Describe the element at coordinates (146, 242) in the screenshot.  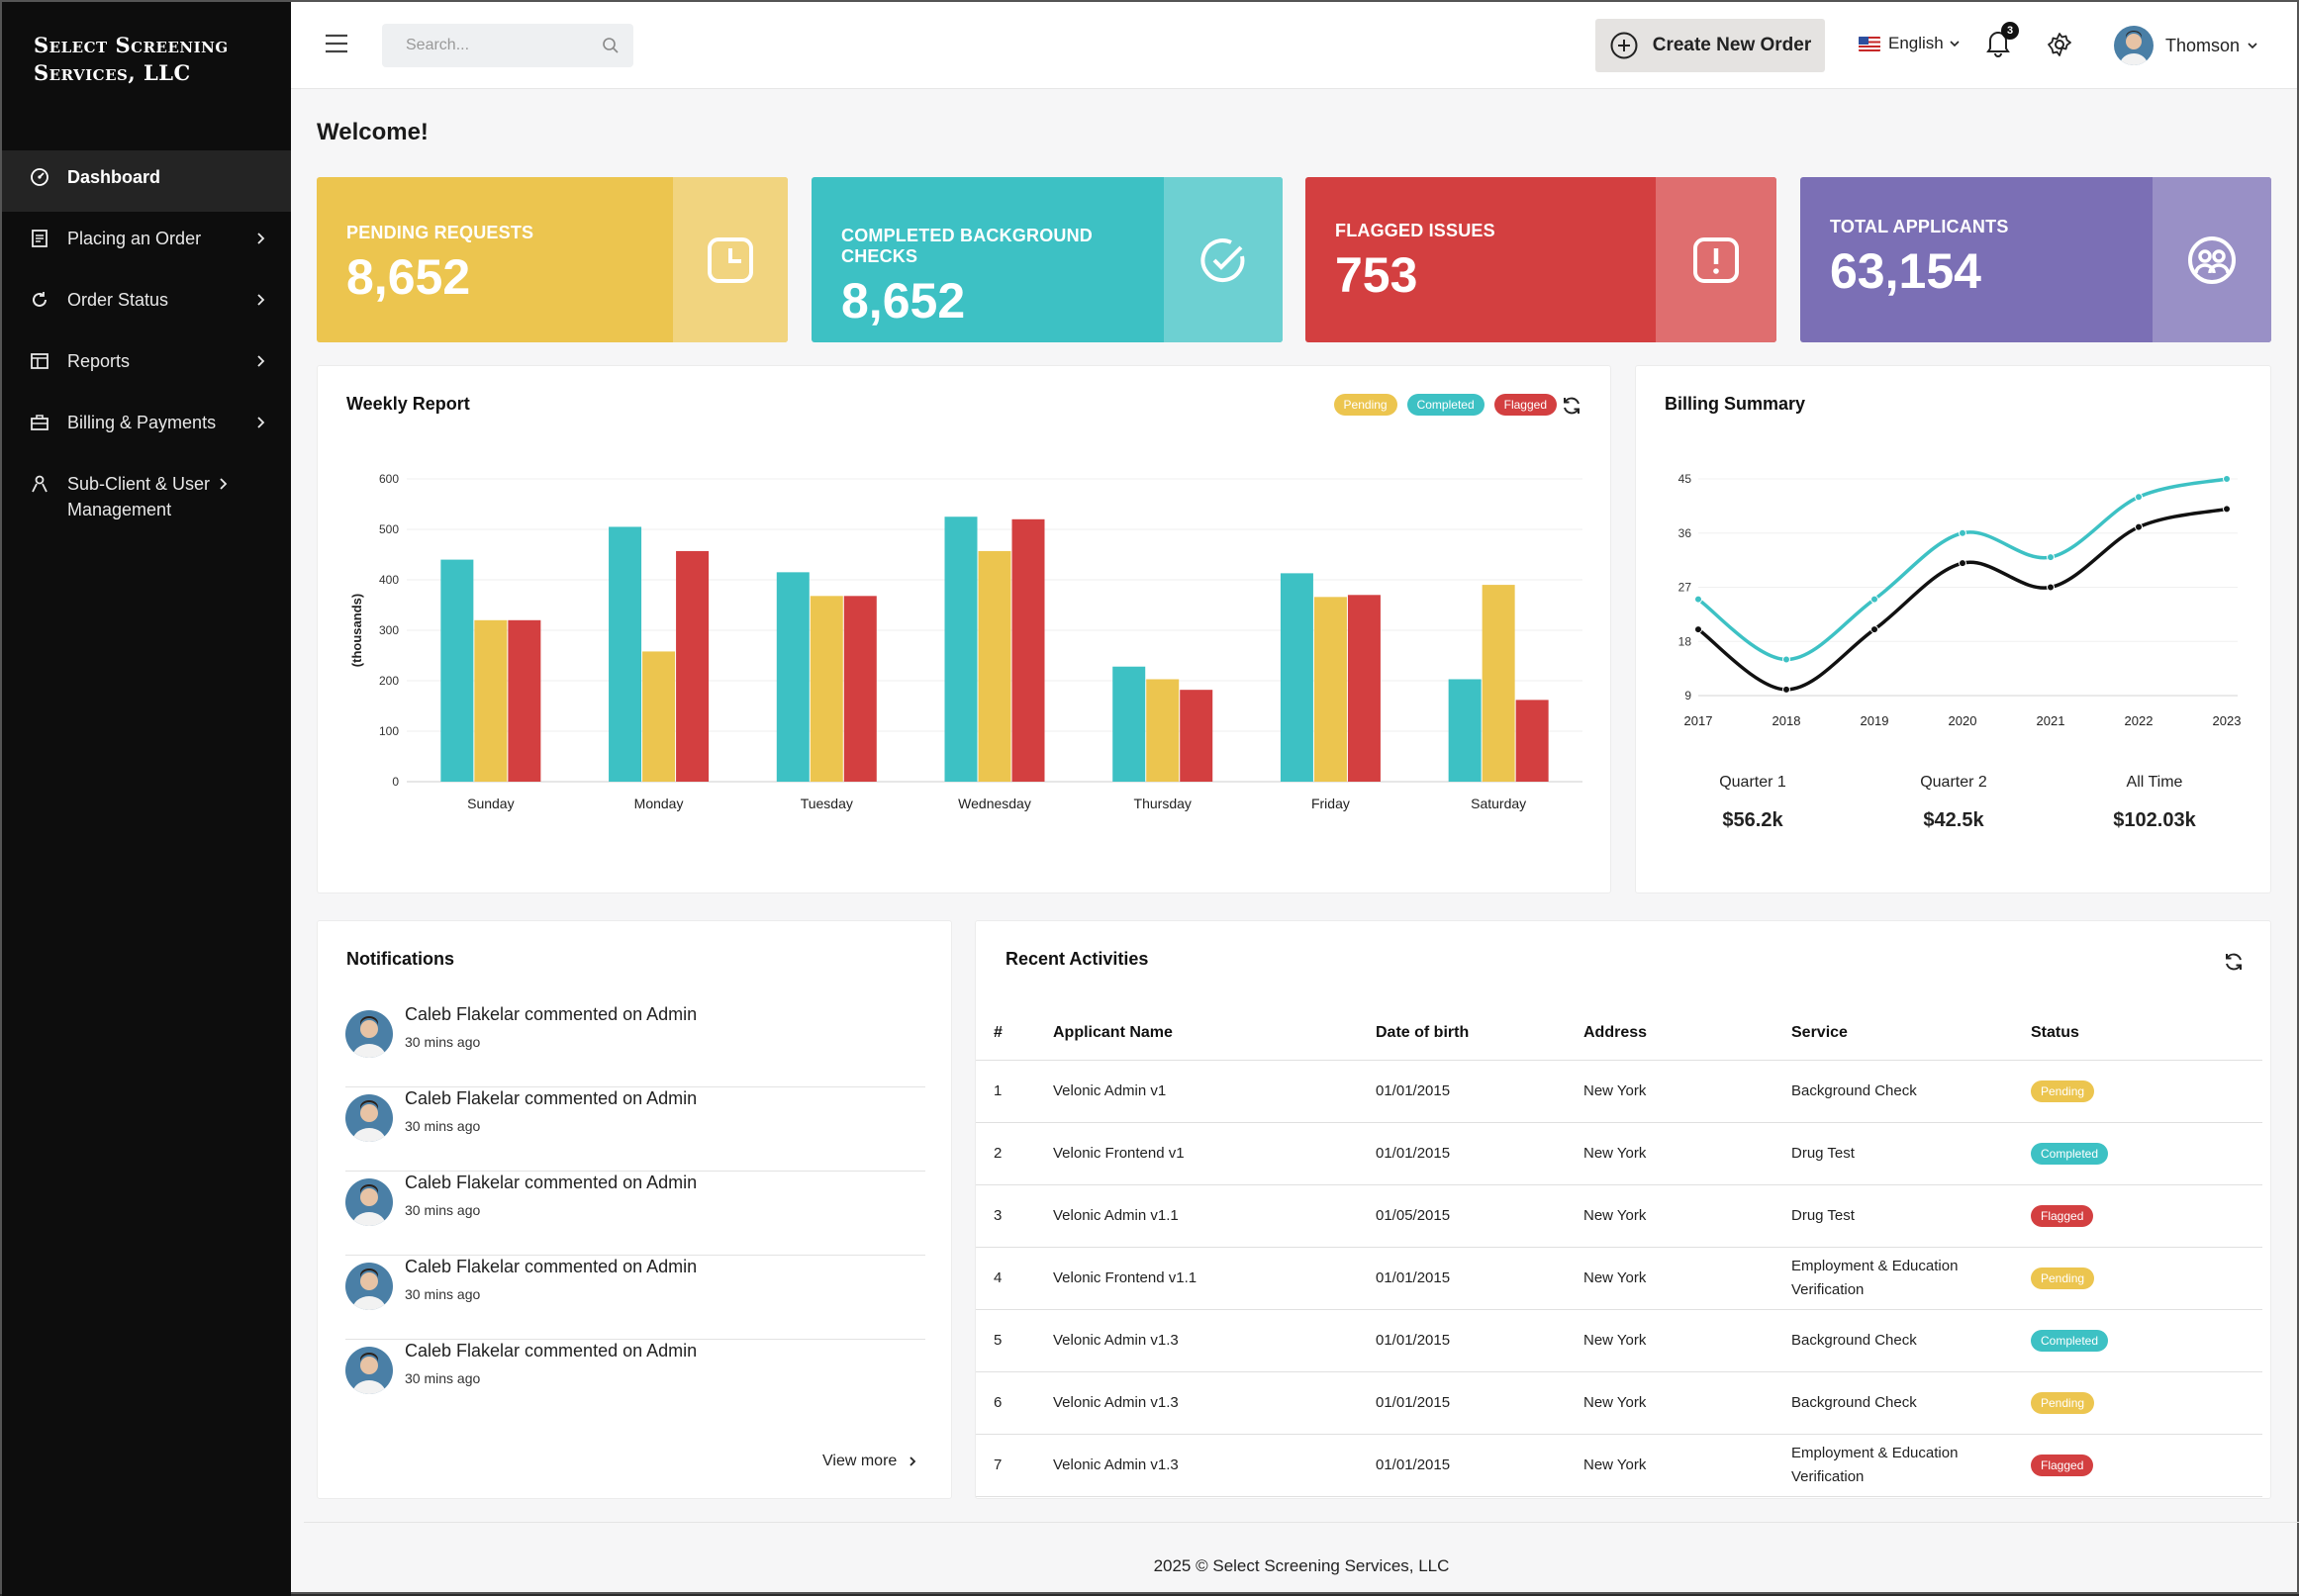
I see `sidebar-item-placing-order: Placing an Order` at that location.